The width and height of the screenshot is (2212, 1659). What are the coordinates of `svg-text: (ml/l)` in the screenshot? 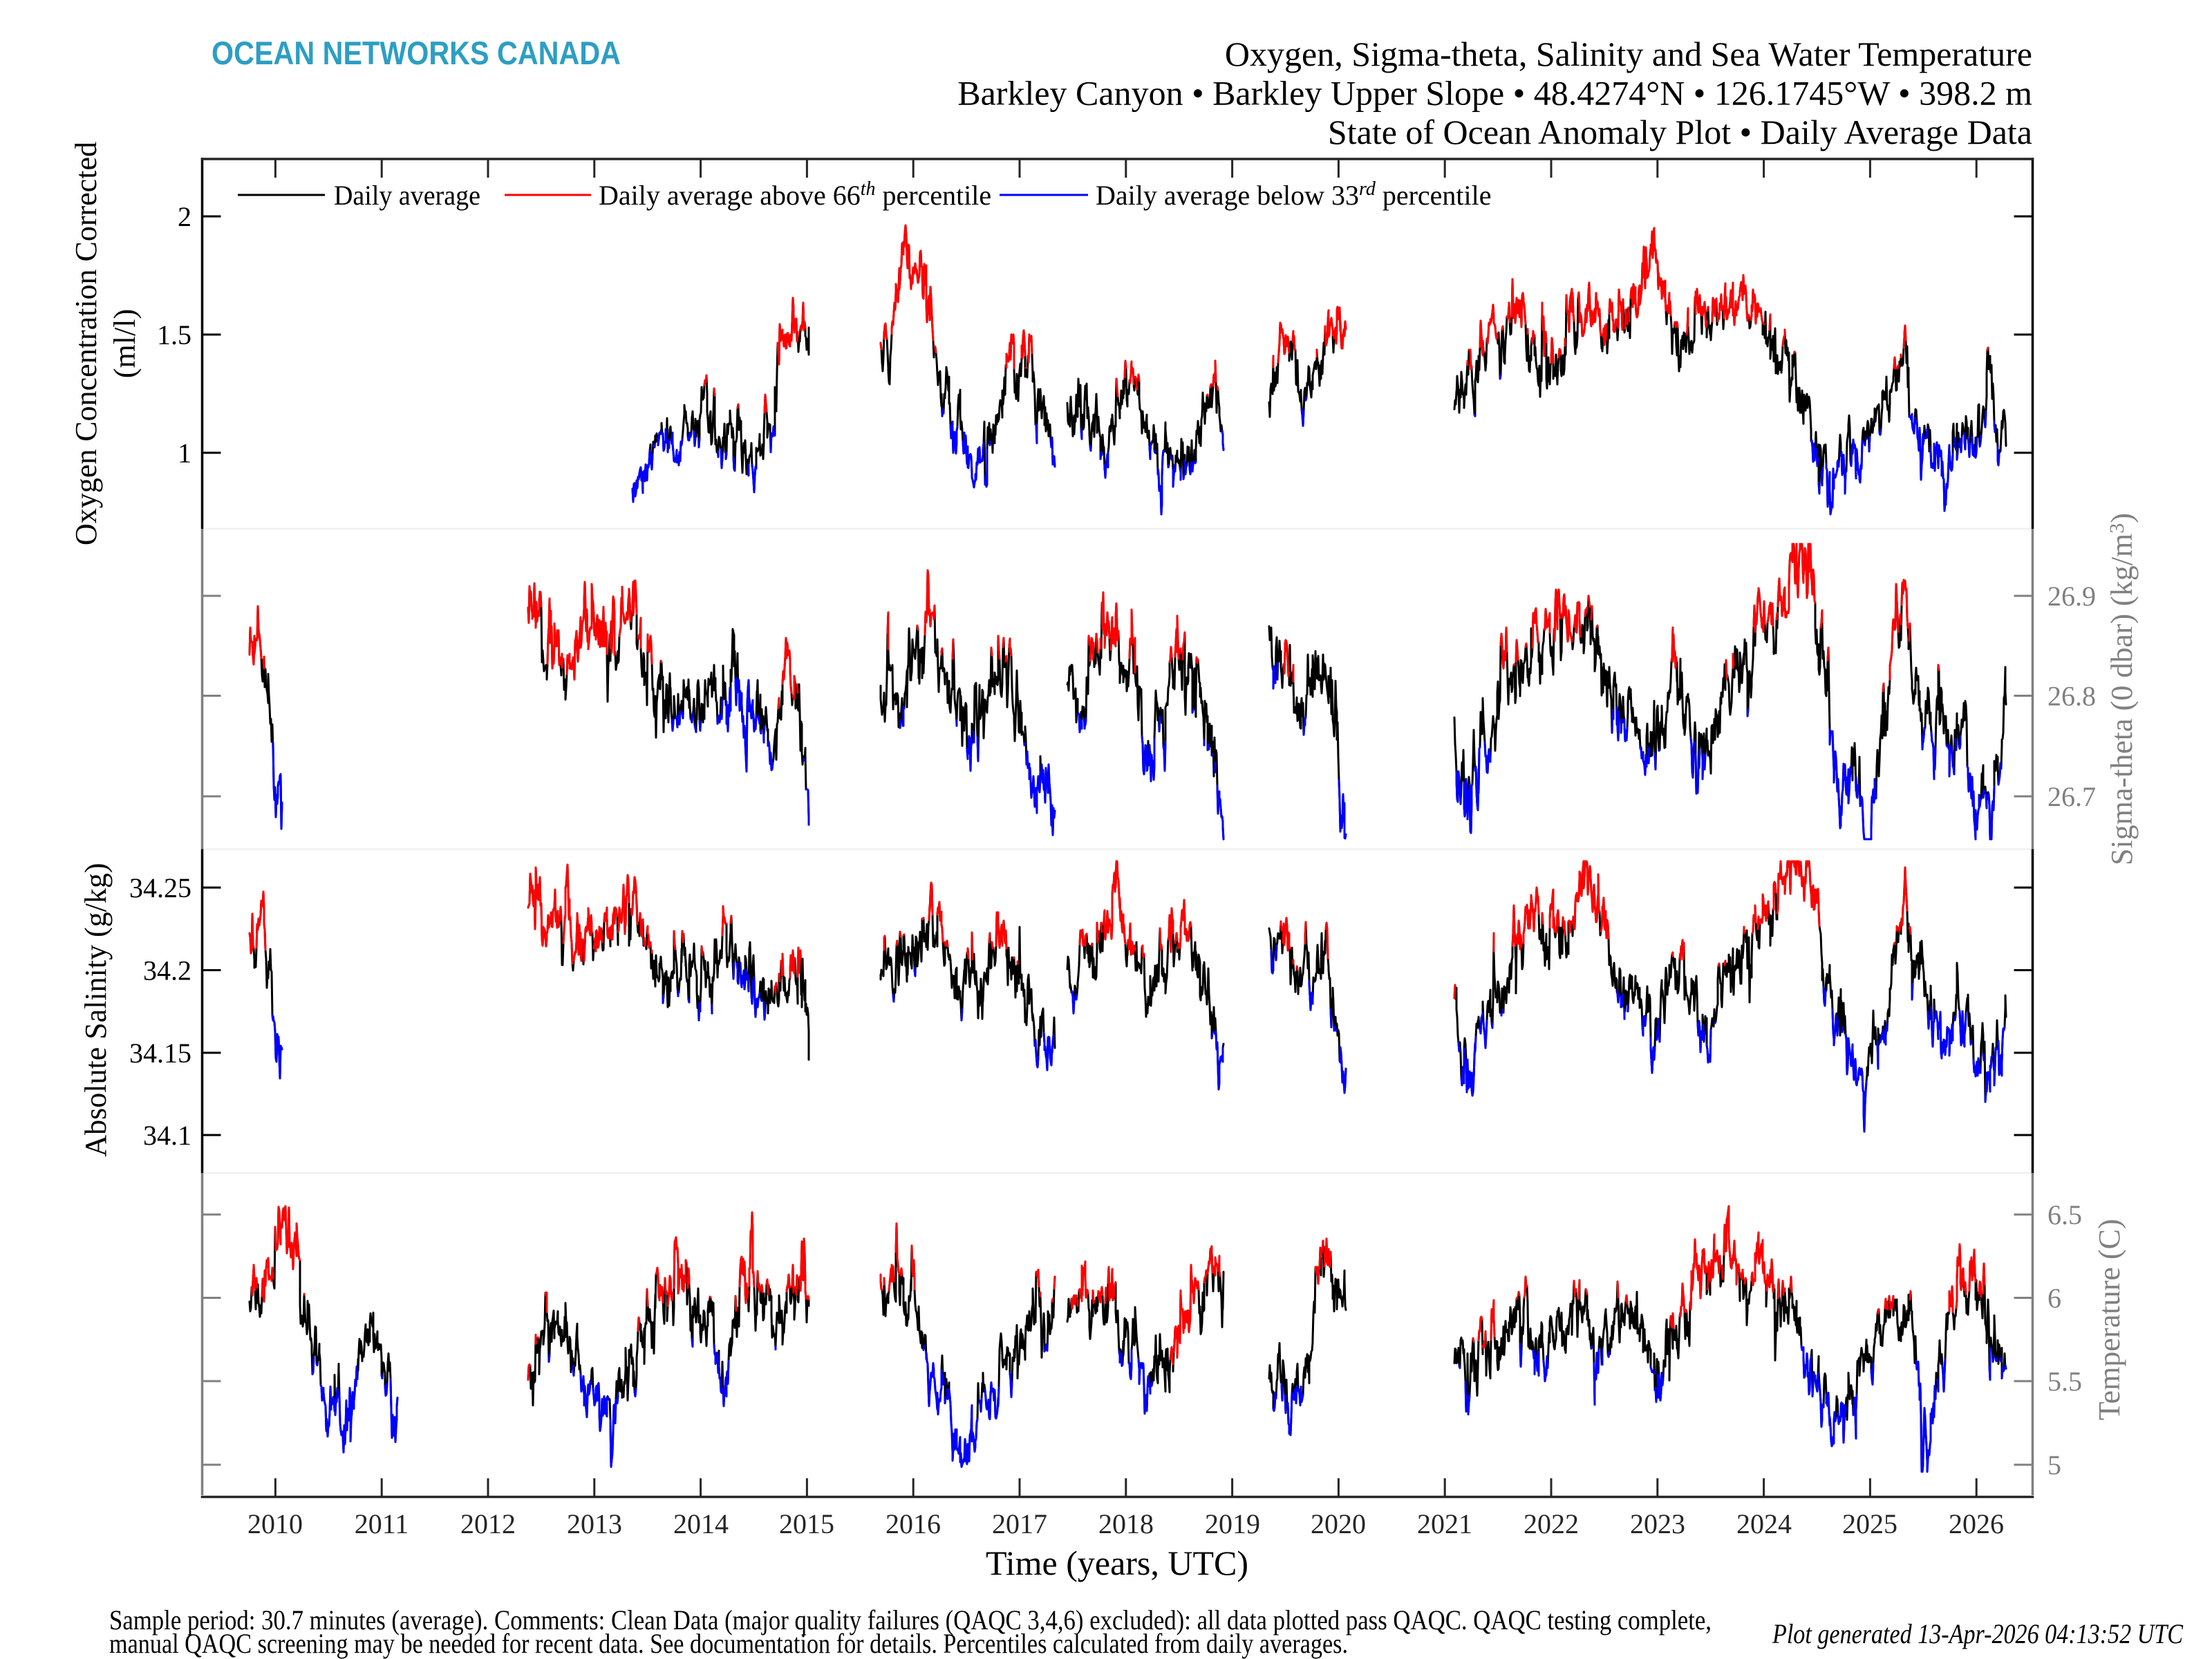 It's located at (125, 344).